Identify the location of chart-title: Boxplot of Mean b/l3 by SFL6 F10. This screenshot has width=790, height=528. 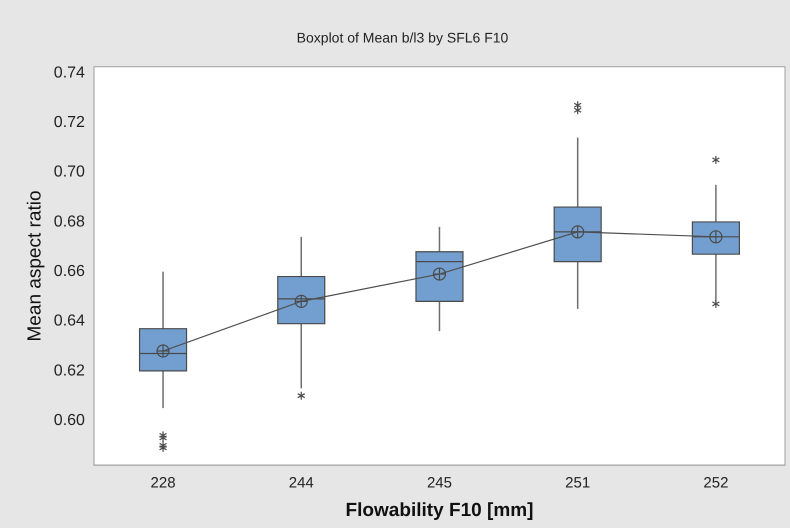
(402, 37).